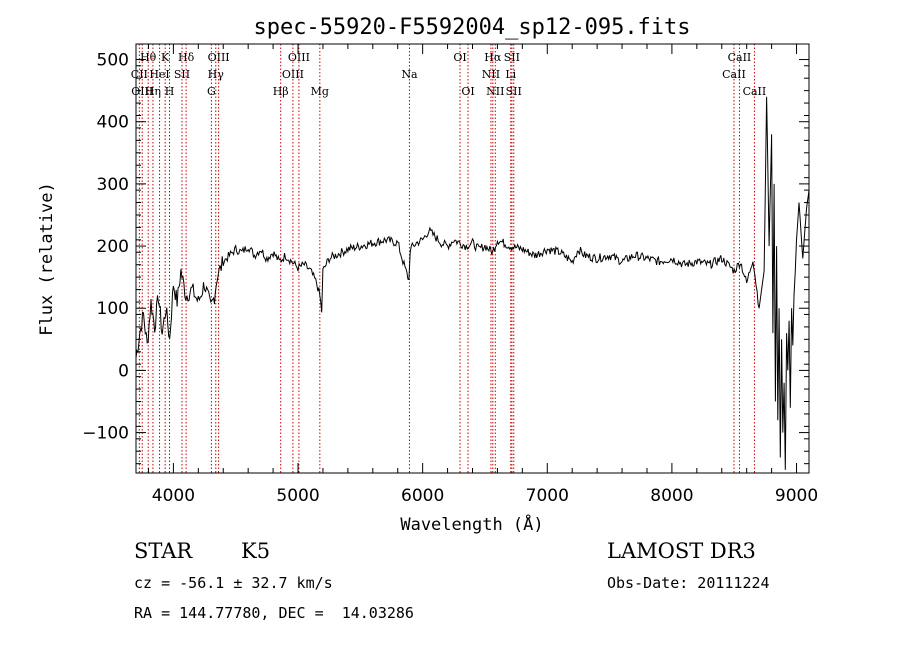 The width and height of the screenshot is (900, 649). Describe the element at coordinates (113, 185) in the screenshot. I see `y-tick-label-4: 300` at that location.